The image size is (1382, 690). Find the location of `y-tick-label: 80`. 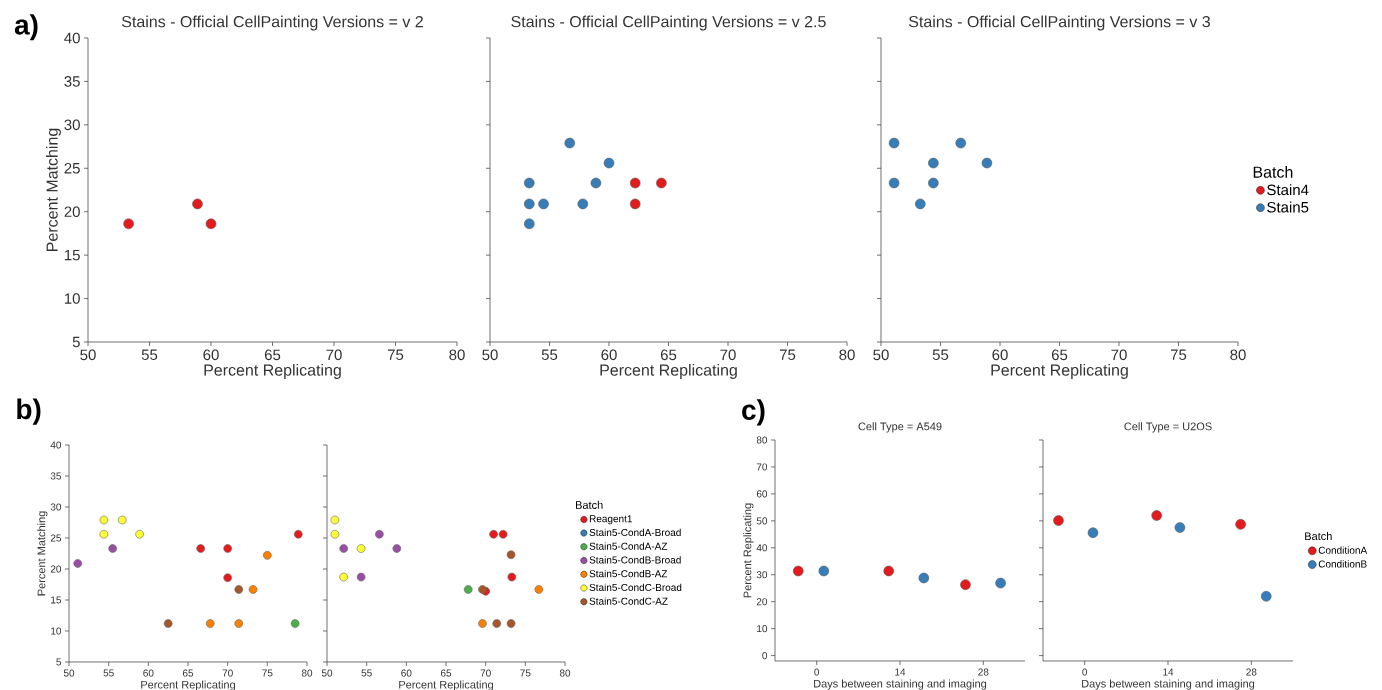

y-tick-label: 80 is located at coordinates (762, 440).